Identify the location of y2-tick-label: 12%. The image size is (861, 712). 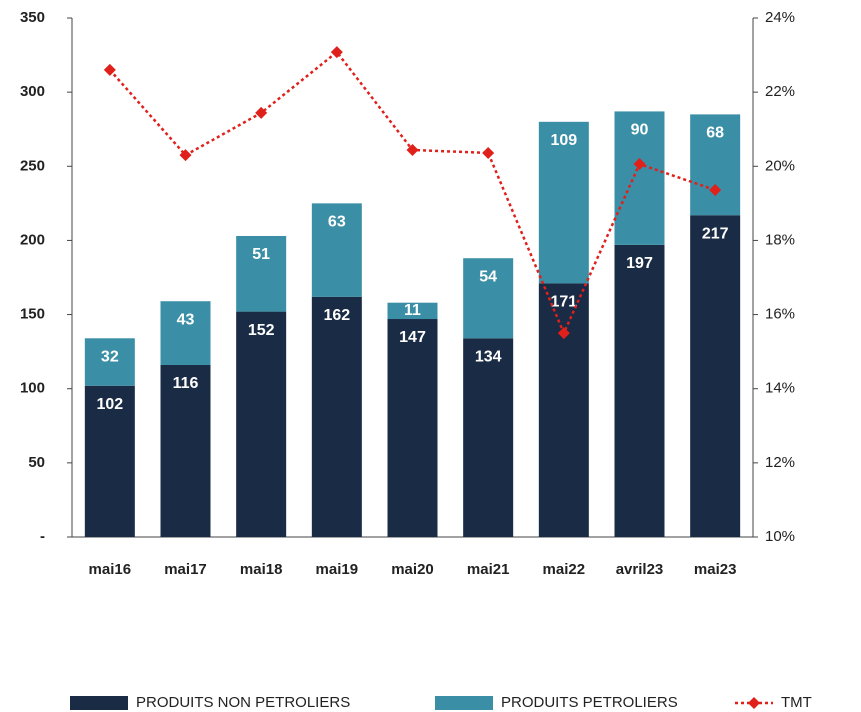
(780, 462).